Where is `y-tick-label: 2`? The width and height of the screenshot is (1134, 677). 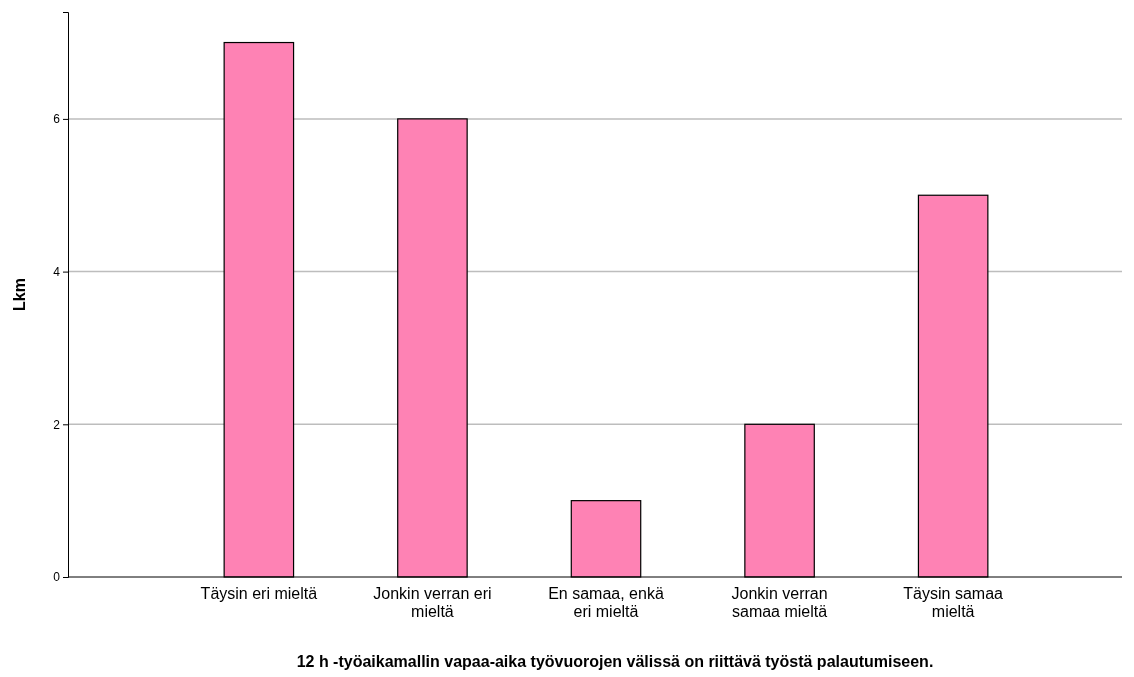 y-tick-label: 2 is located at coordinates (57, 424).